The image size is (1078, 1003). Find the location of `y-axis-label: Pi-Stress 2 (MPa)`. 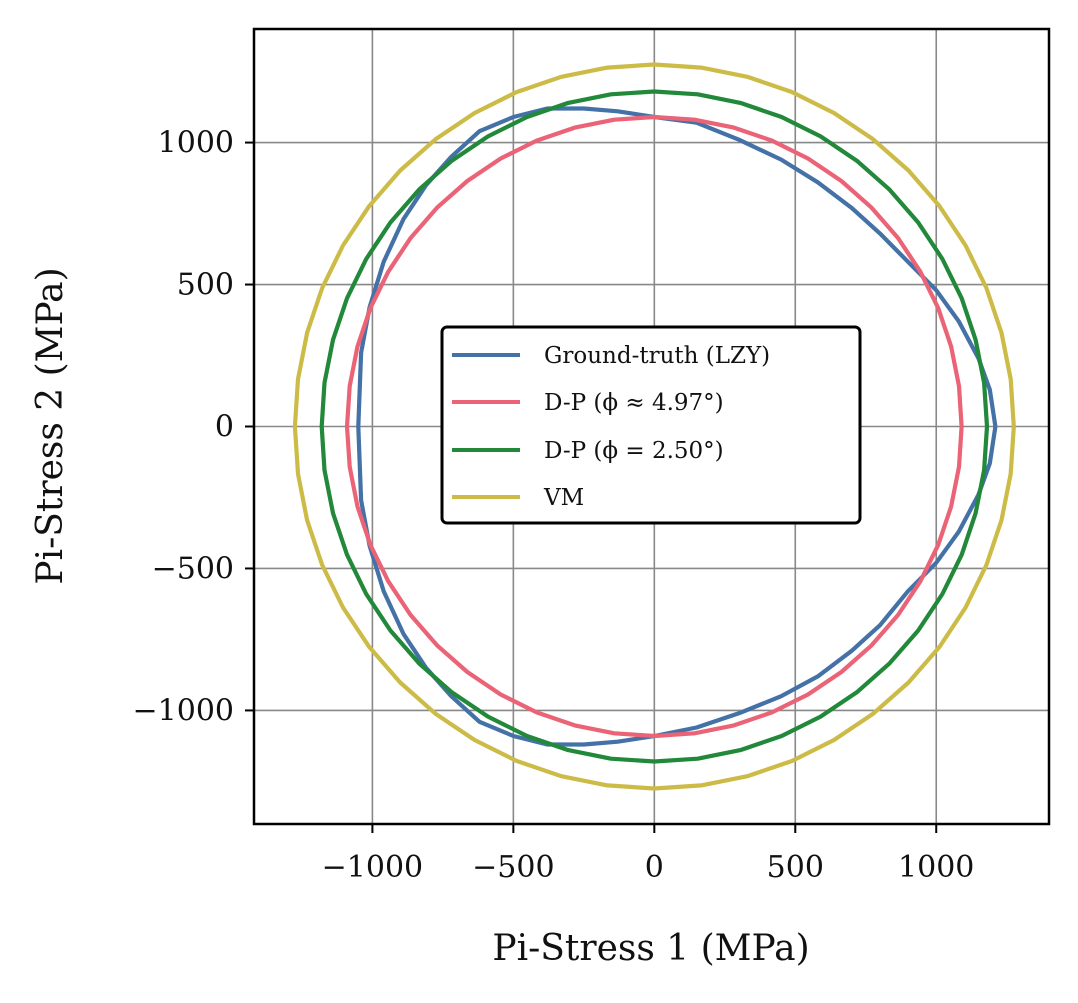

y-axis-label: Pi-Stress 2 (MPa) is located at coordinates (50, 425).